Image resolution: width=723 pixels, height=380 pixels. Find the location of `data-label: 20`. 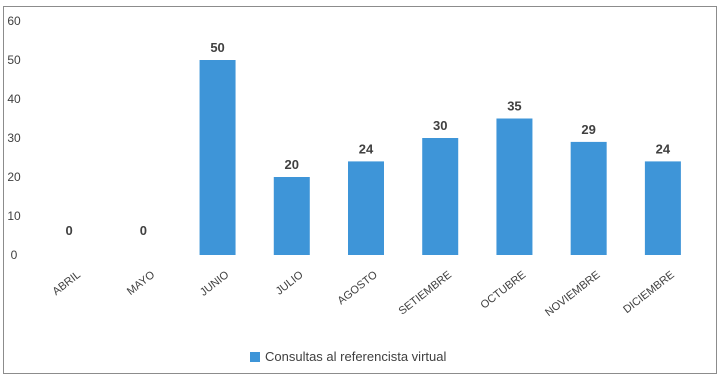

data-label: 20 is located at coordinates (292, 164).